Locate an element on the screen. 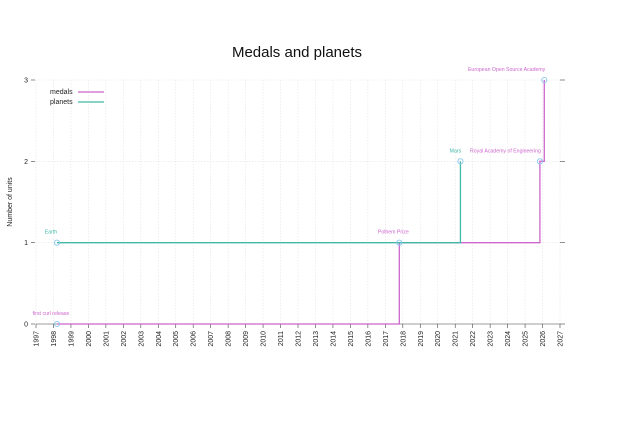  x-tick-label: 2012 is located at coordinates (299, 339).